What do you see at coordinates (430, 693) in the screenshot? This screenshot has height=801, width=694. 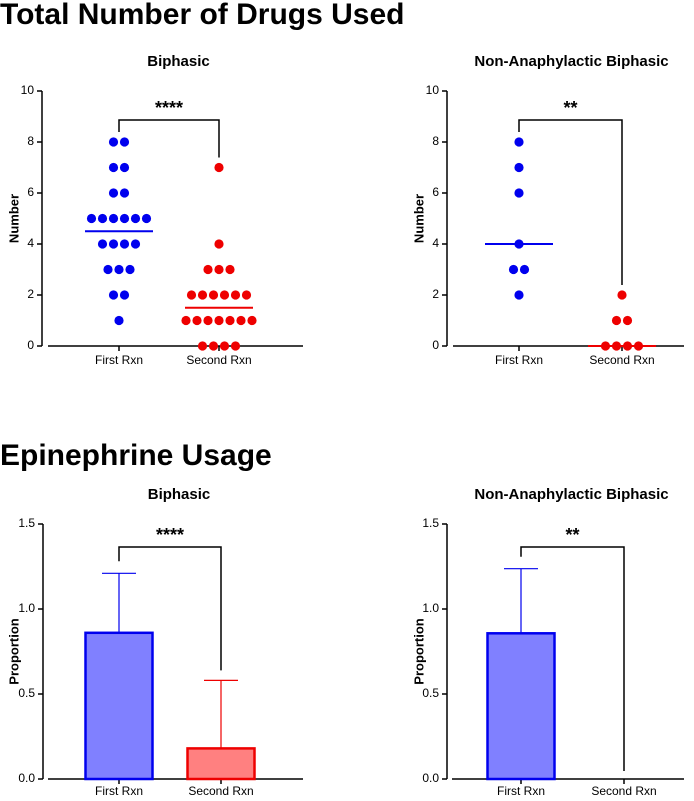 I see `panel4-y-tick-label: 0.5` at bounding box center [430, 693].